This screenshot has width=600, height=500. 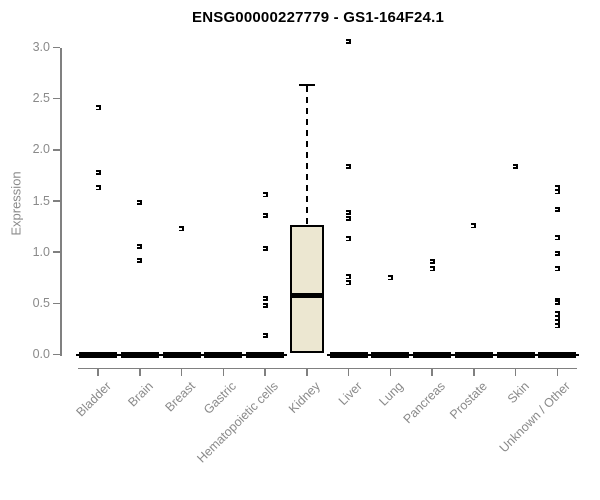 I want to click on box-kidney, so click(x=306, y=289).